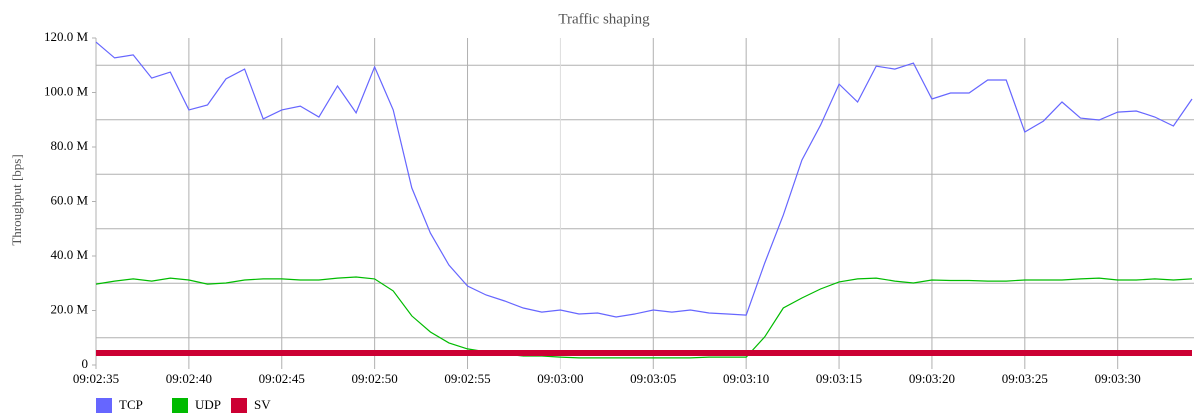  What do you see at coordinates (66, 36) in the screenshot?
I see `y-tick-label: 120.0 M` at bounding box center [66, 36].